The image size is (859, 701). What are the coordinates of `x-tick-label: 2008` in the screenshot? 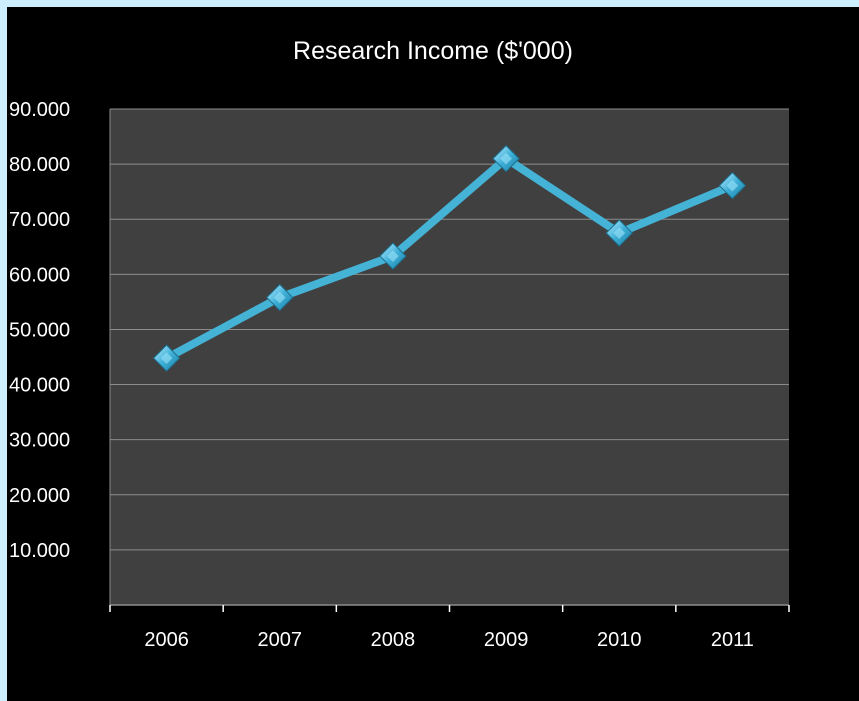 It's located at (393, 640).